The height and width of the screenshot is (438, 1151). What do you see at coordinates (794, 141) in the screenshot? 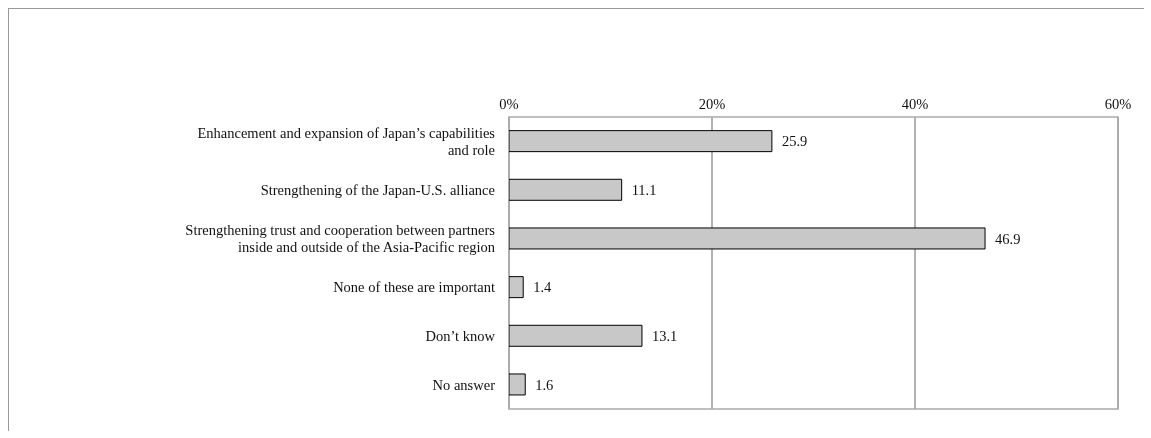
I see `data-label: 25.9` at bounding box center [794, 141].